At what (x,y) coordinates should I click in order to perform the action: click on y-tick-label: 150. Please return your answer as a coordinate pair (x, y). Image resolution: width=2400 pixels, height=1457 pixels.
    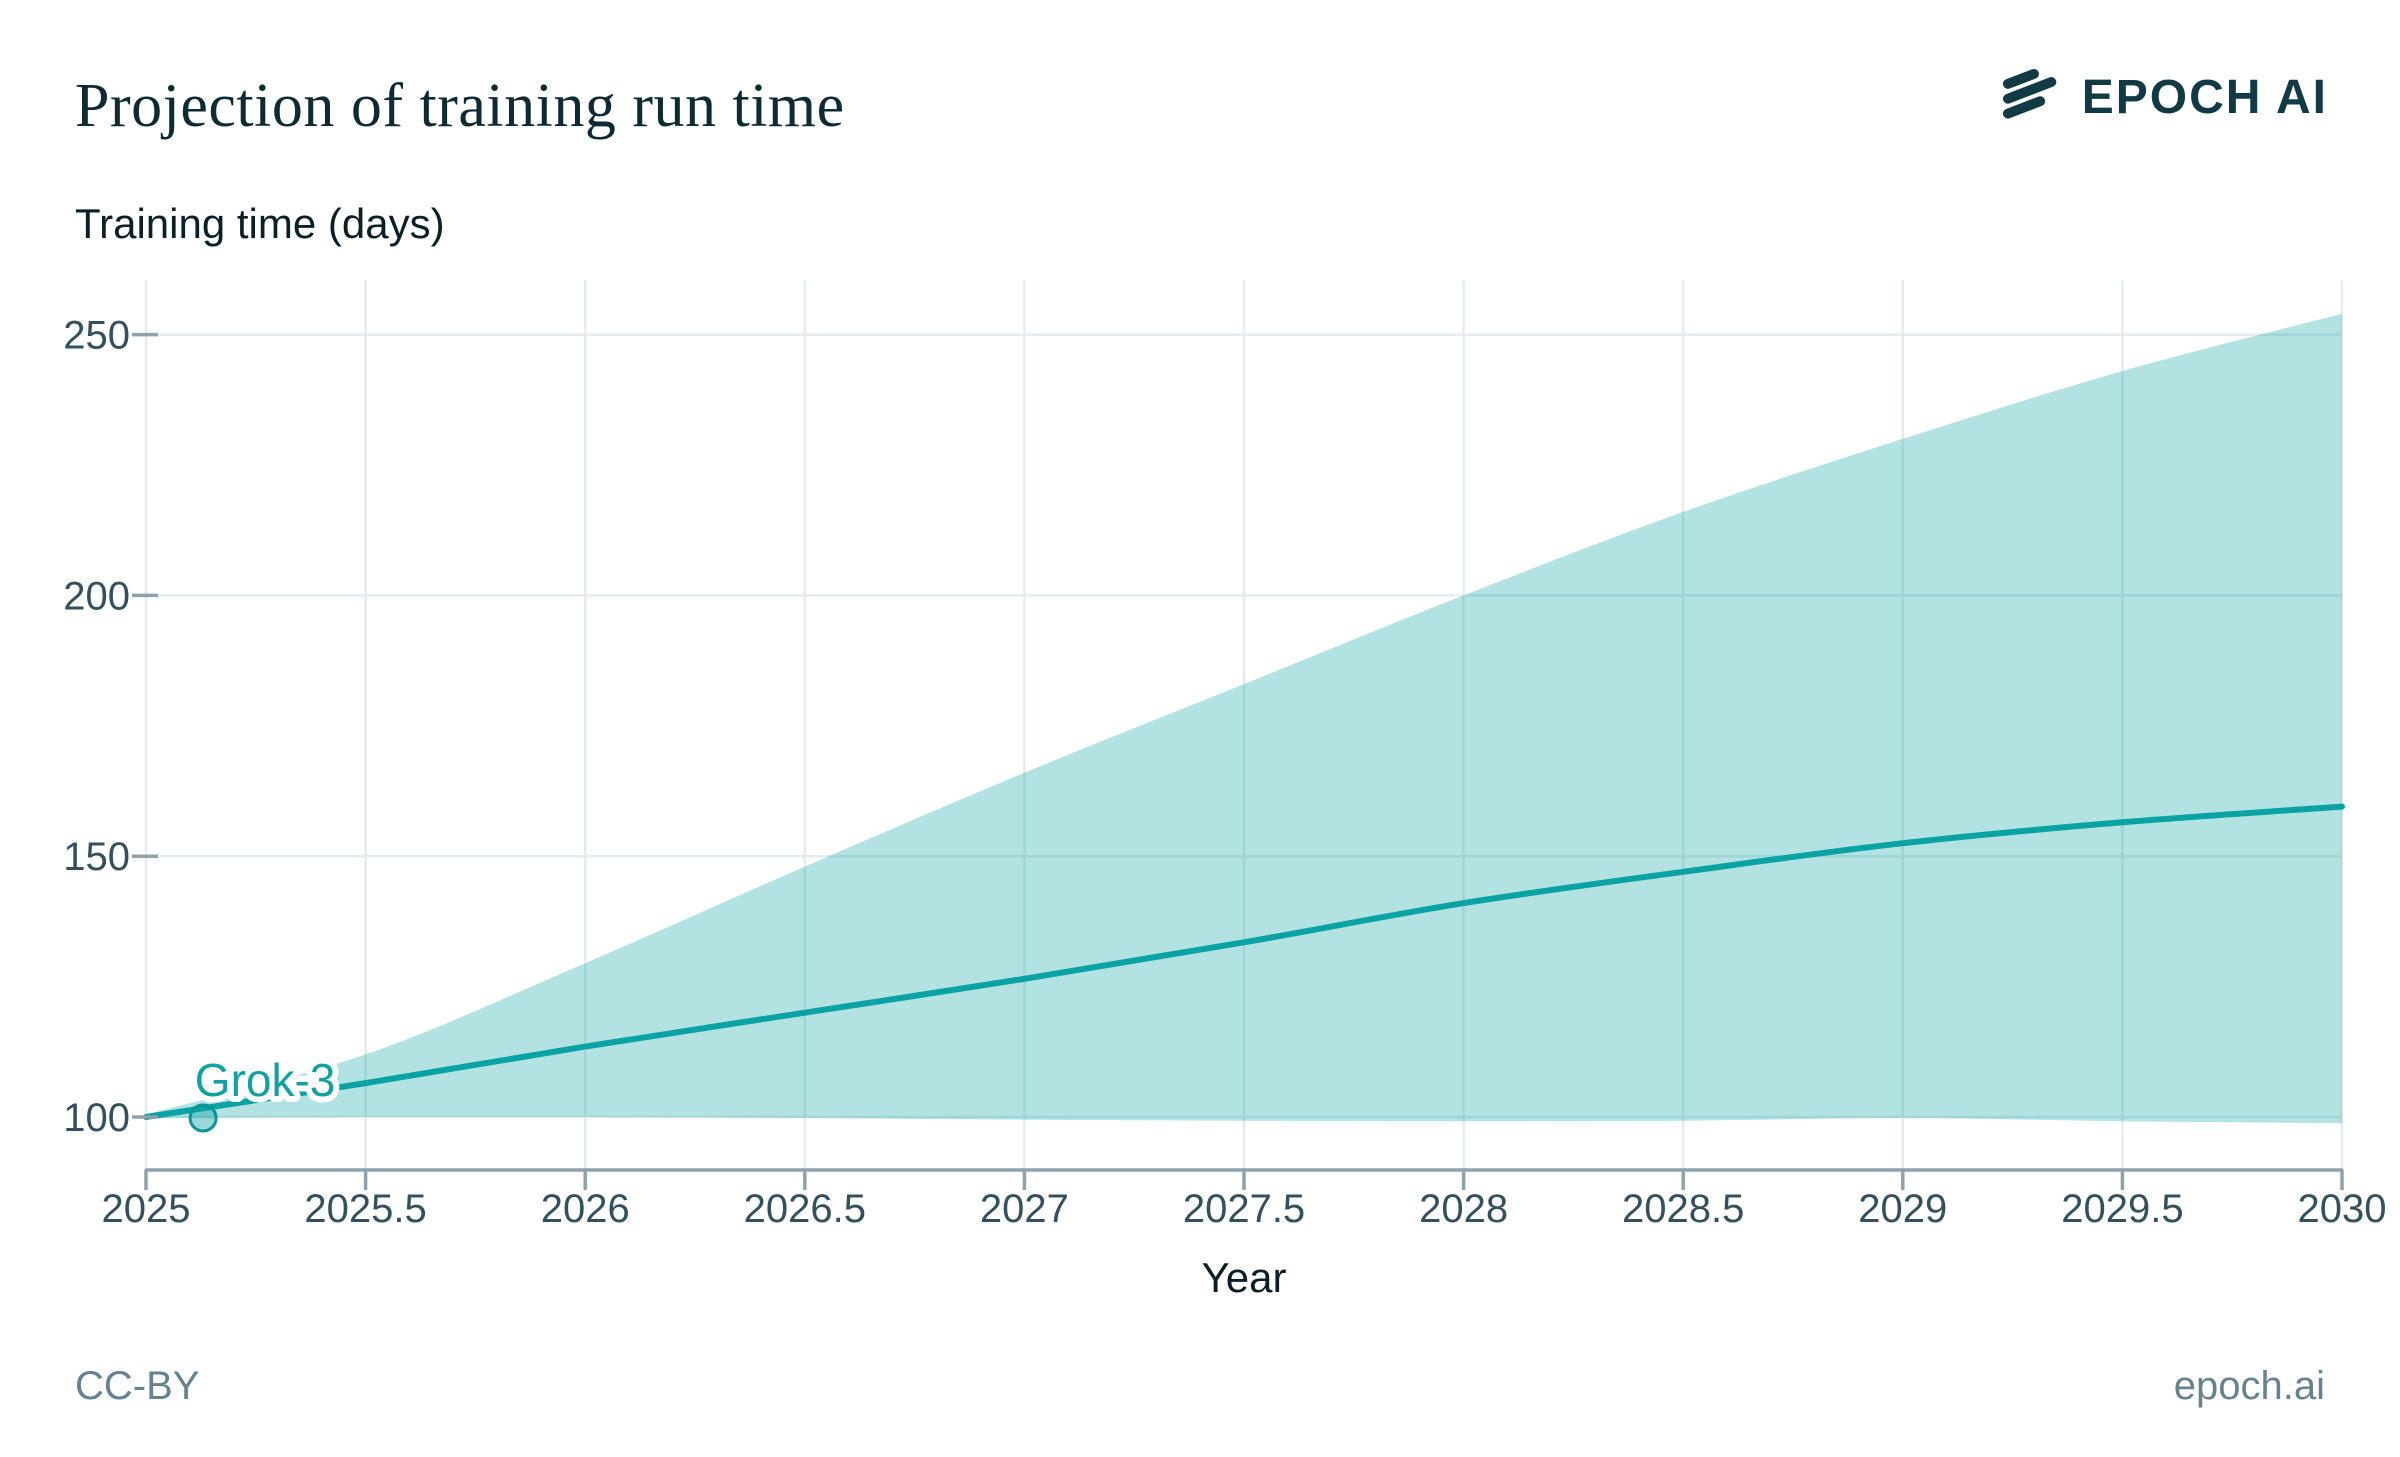
    Looking at the image, I should click on (96, 857).